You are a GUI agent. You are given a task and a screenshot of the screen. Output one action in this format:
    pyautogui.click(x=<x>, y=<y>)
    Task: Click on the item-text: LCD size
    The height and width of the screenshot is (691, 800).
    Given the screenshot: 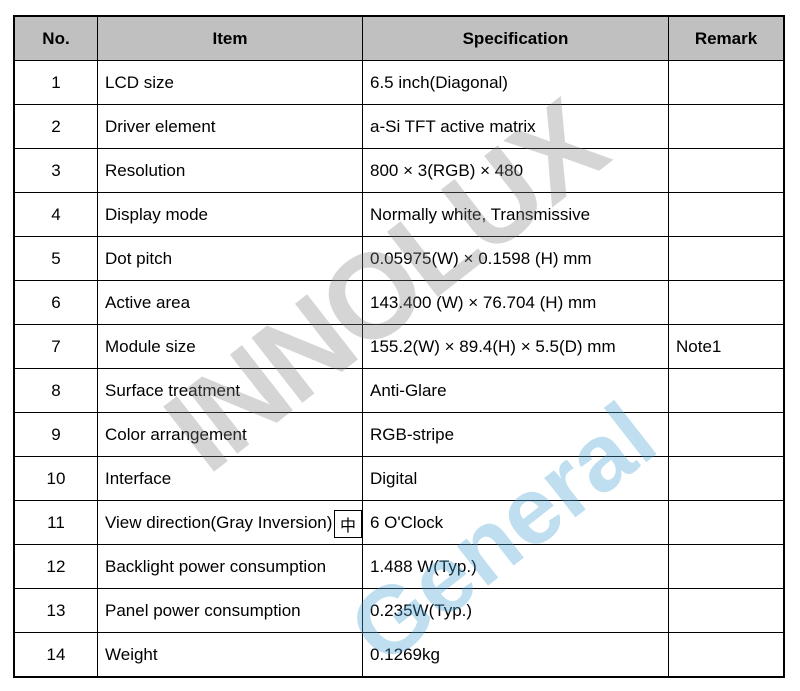 What is the action you would take?
    pyautogui.click(x=139, y=82)
    